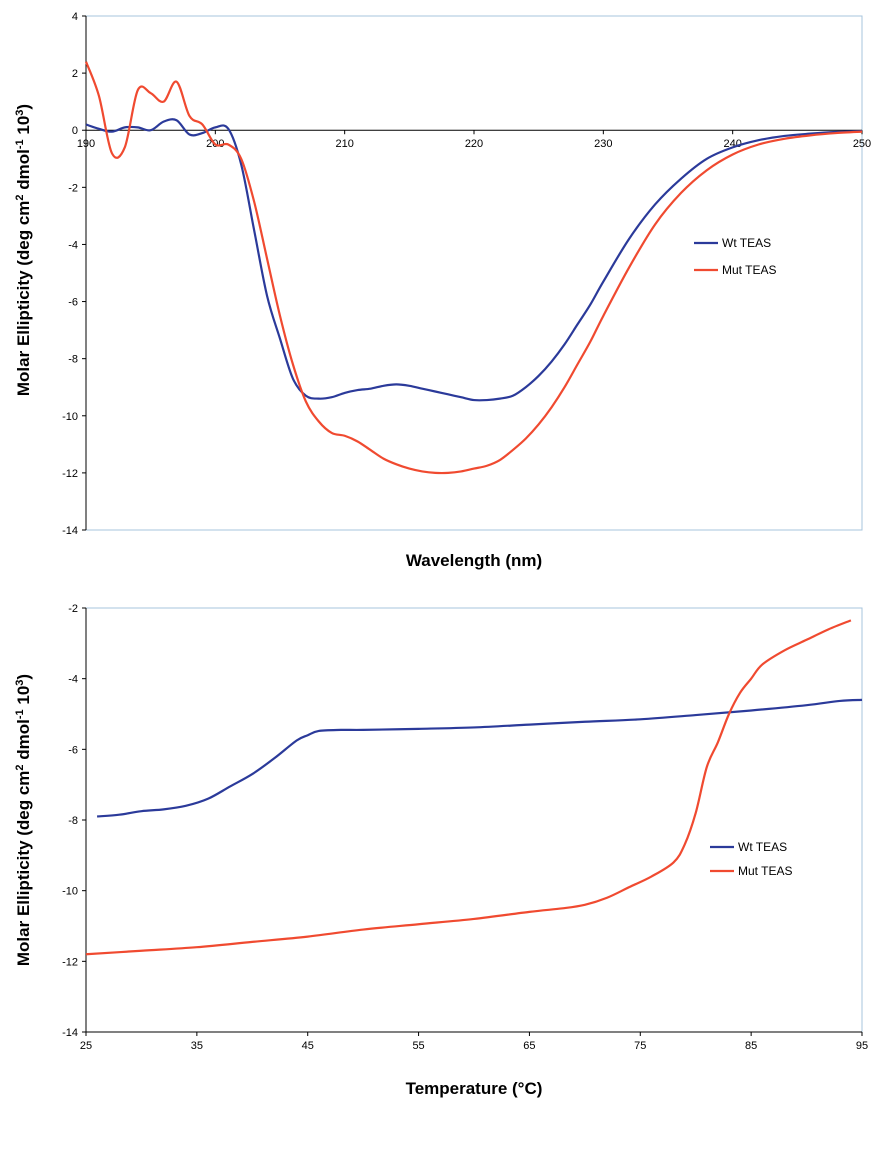 This screenshot has height=1160, width=872. What do you see at coordinates (74, 274) in the screenshot?
I see `y-ticks: 4 2 0 -2 -4 -6 -8 -10 -12 -14` at bounding box center [74, 274].